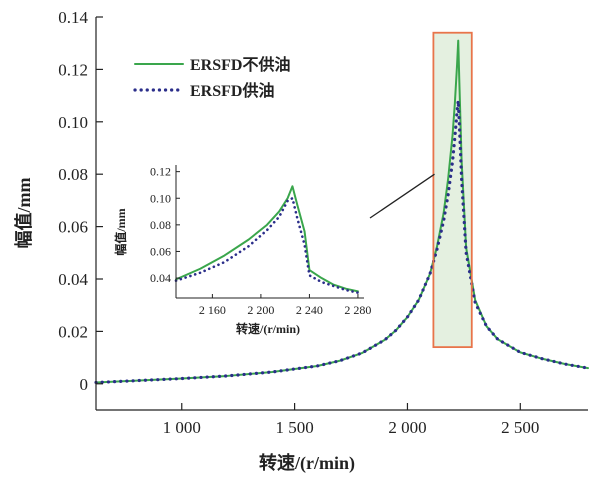  I want to click on inset-y-axis-title: 幅值/mm, so click(120, 231).